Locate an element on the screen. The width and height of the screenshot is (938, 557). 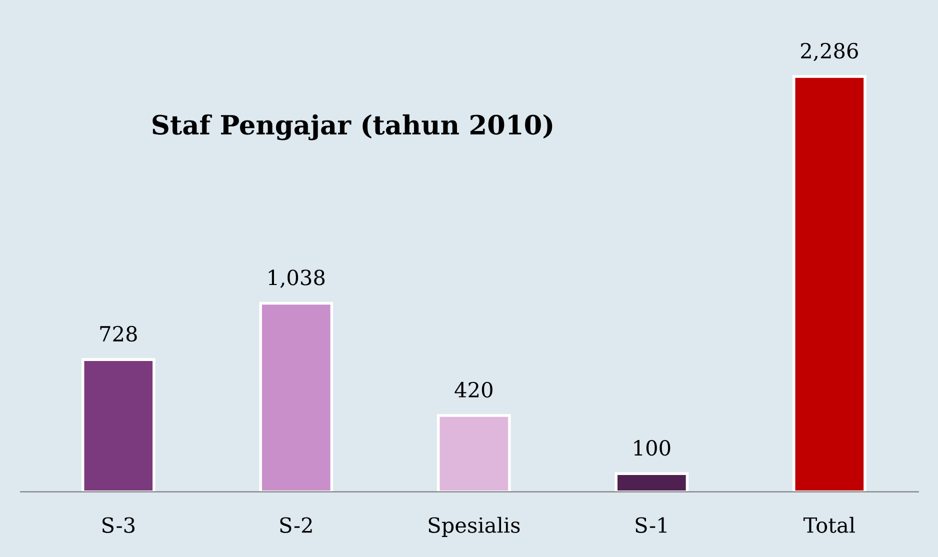
x-tick-label: Total is located at coordinates (829, 524).